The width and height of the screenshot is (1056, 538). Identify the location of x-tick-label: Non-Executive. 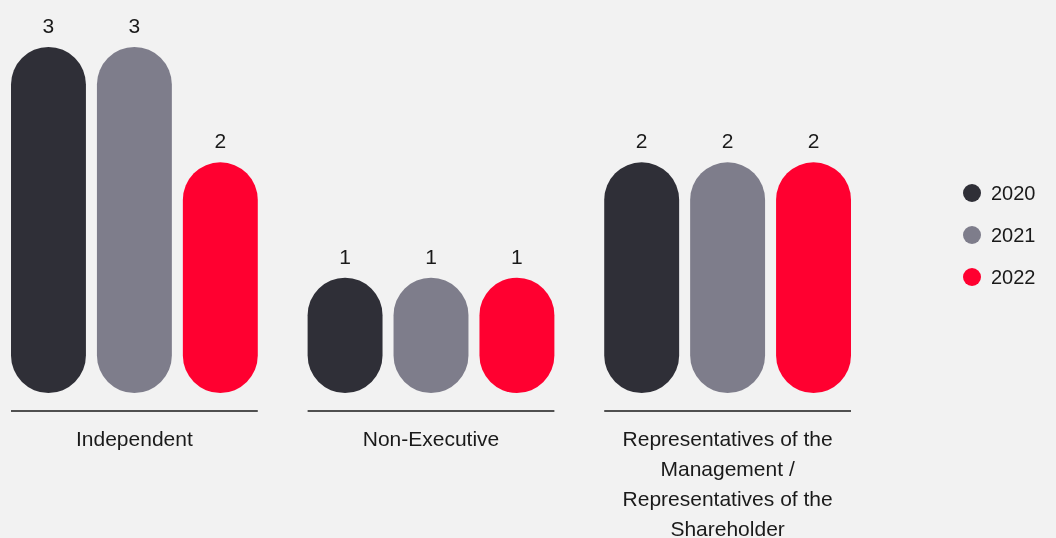
(431, 438).